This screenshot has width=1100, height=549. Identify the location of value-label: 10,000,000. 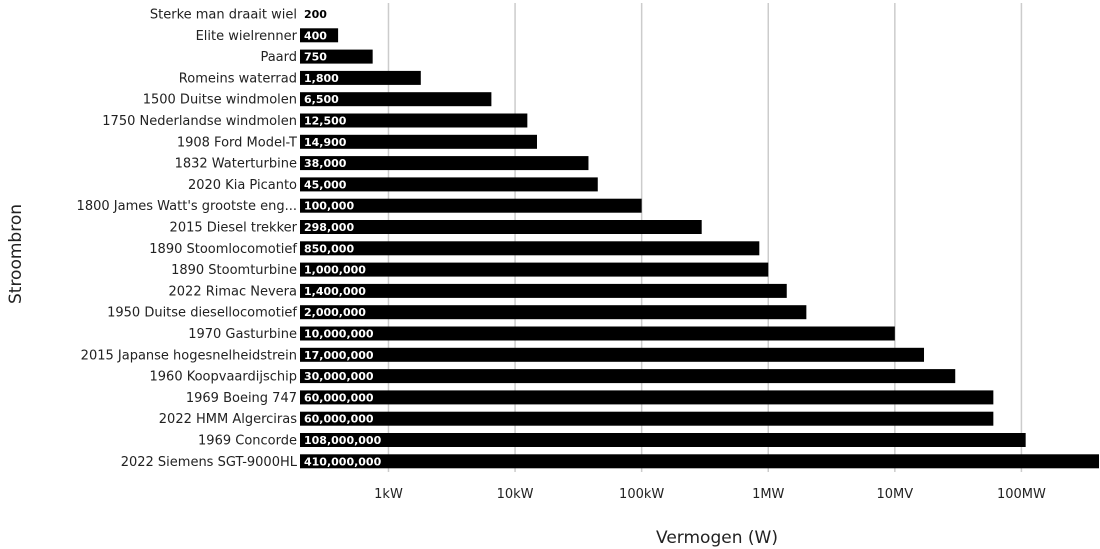
(339, 334).